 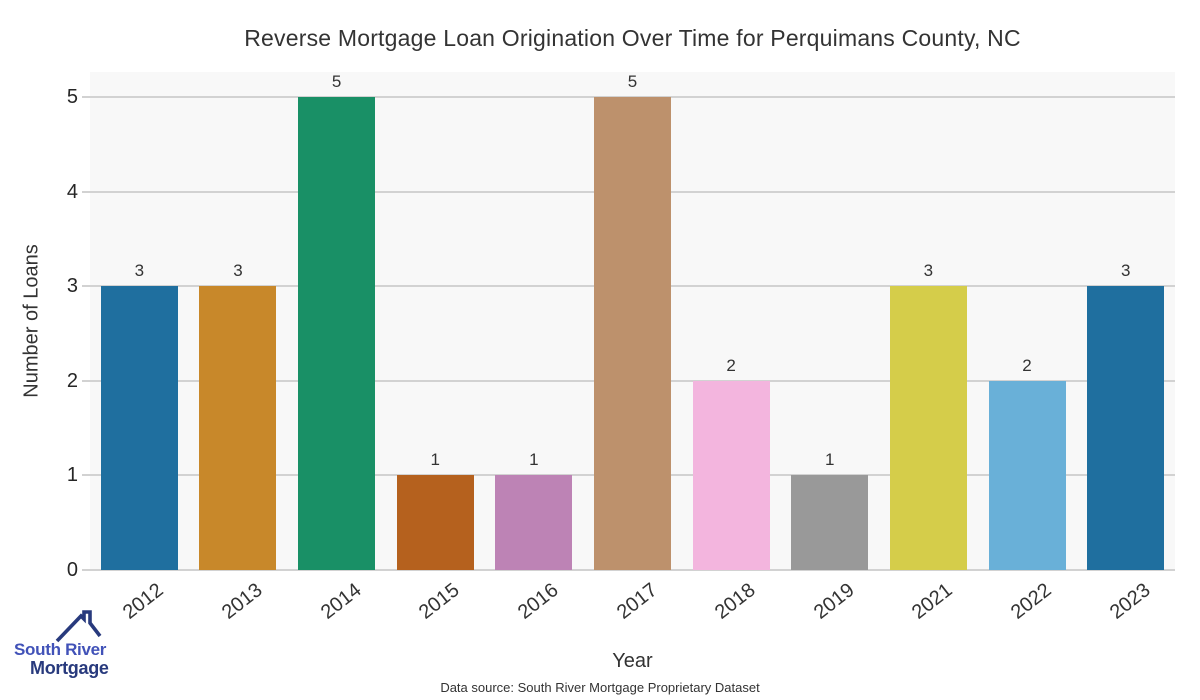 I want to click on bar-value-label-2015: 1, so click(x=435, y=460).